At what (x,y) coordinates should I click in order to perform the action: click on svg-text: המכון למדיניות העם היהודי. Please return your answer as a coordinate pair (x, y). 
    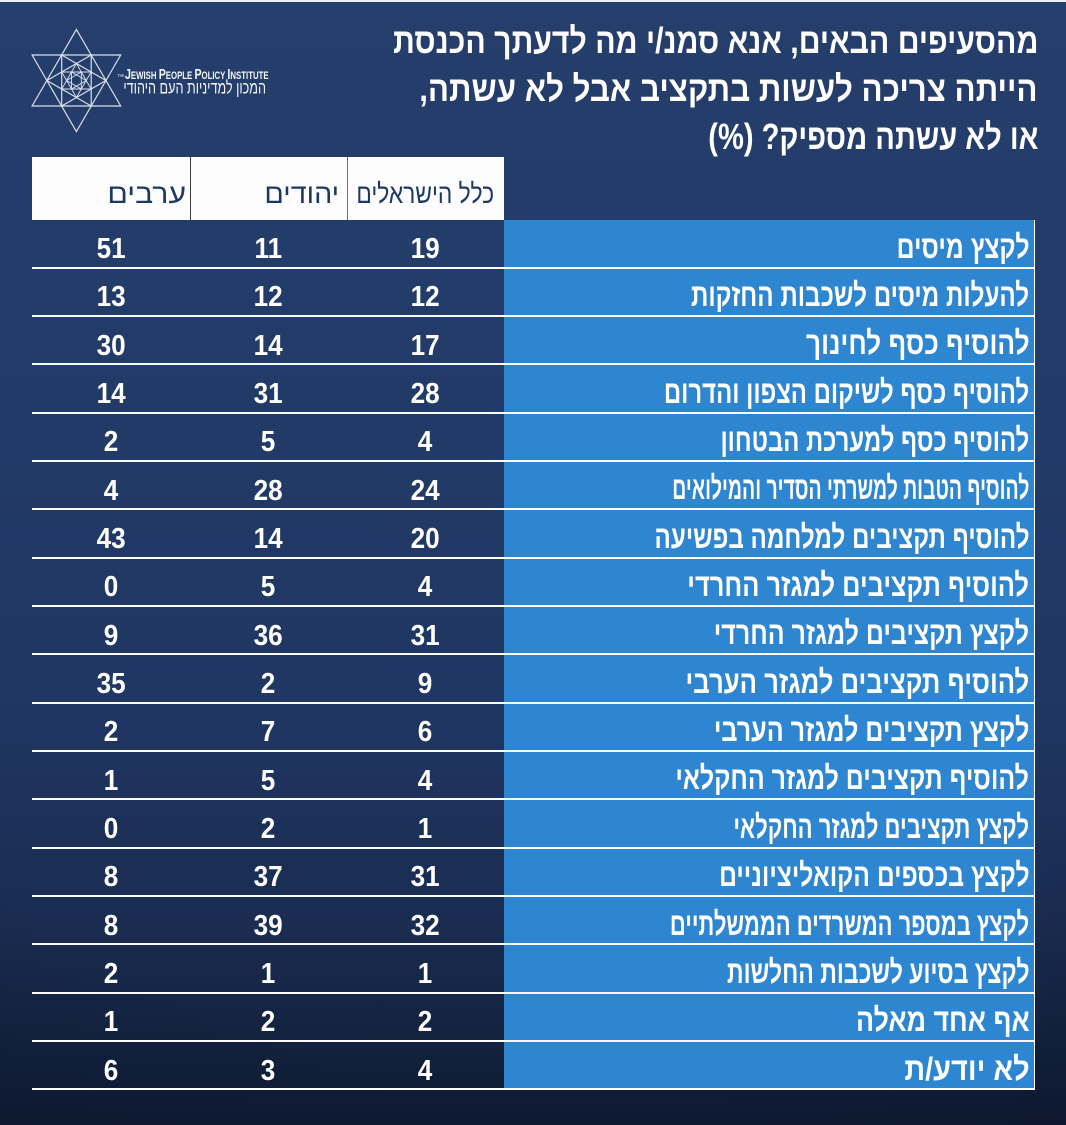
    Looking at the image, I should click on (194, 87).